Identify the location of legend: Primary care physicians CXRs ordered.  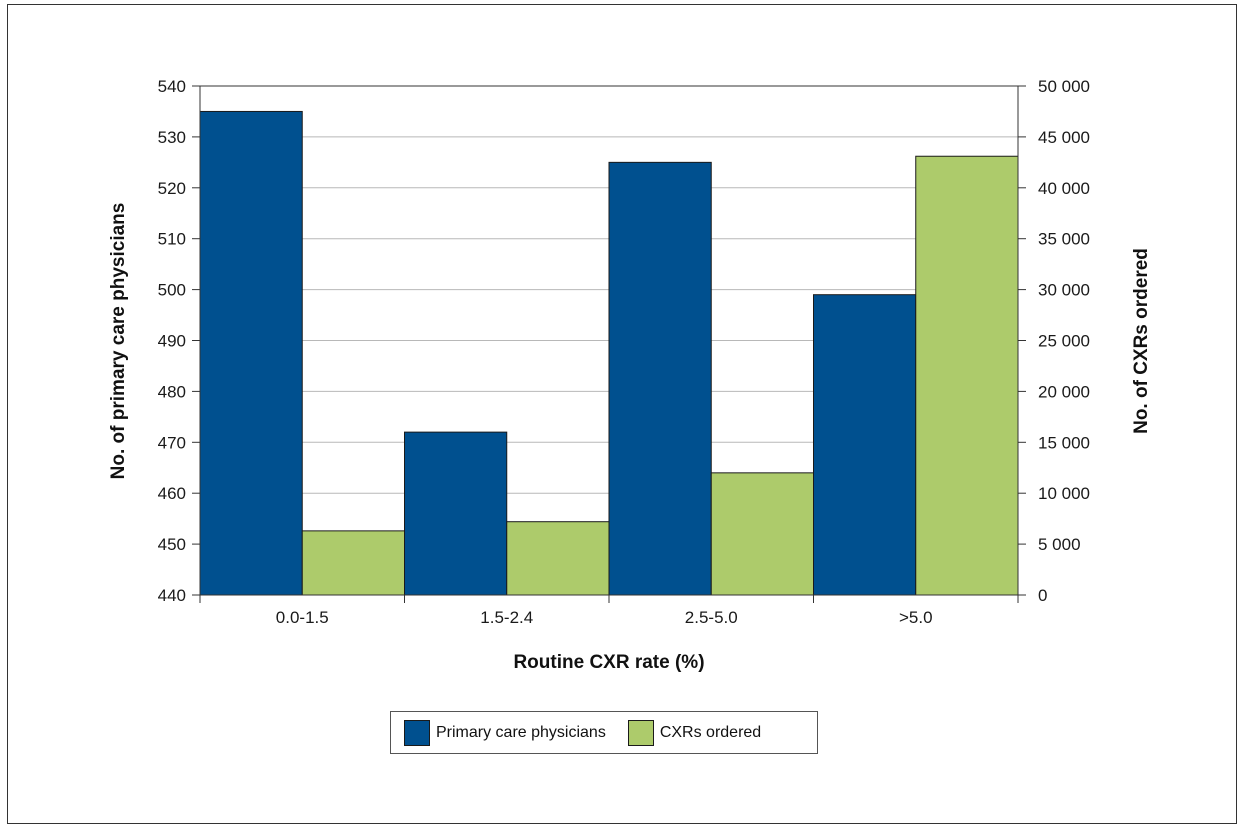
(604, 732).